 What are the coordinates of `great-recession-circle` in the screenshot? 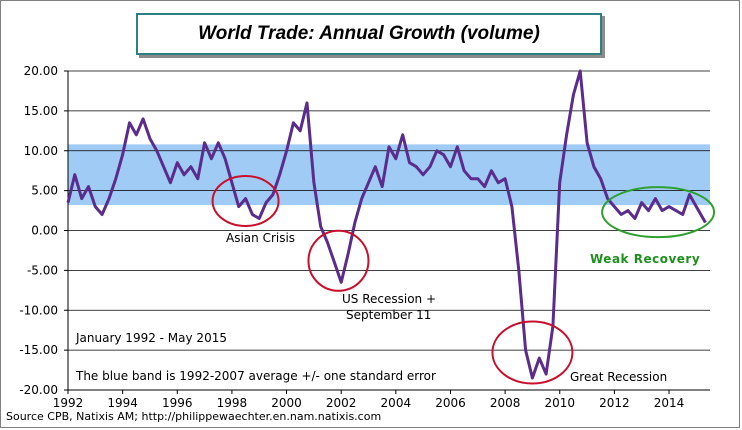 It's located at (532, 352).